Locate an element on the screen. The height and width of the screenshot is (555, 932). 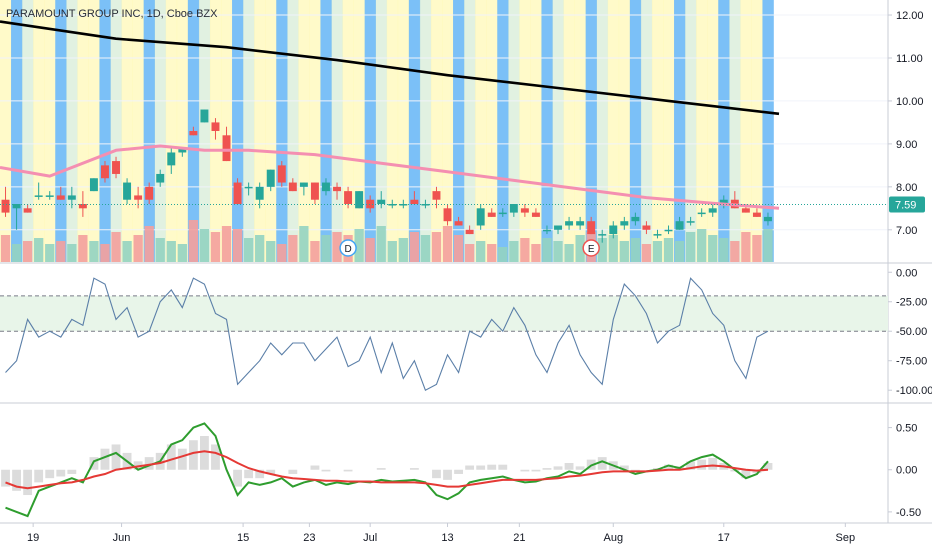
symbol-title: PARAMOUNT GROUP INC, 1D, Cboe BZX is located at coordinates (112, 14).